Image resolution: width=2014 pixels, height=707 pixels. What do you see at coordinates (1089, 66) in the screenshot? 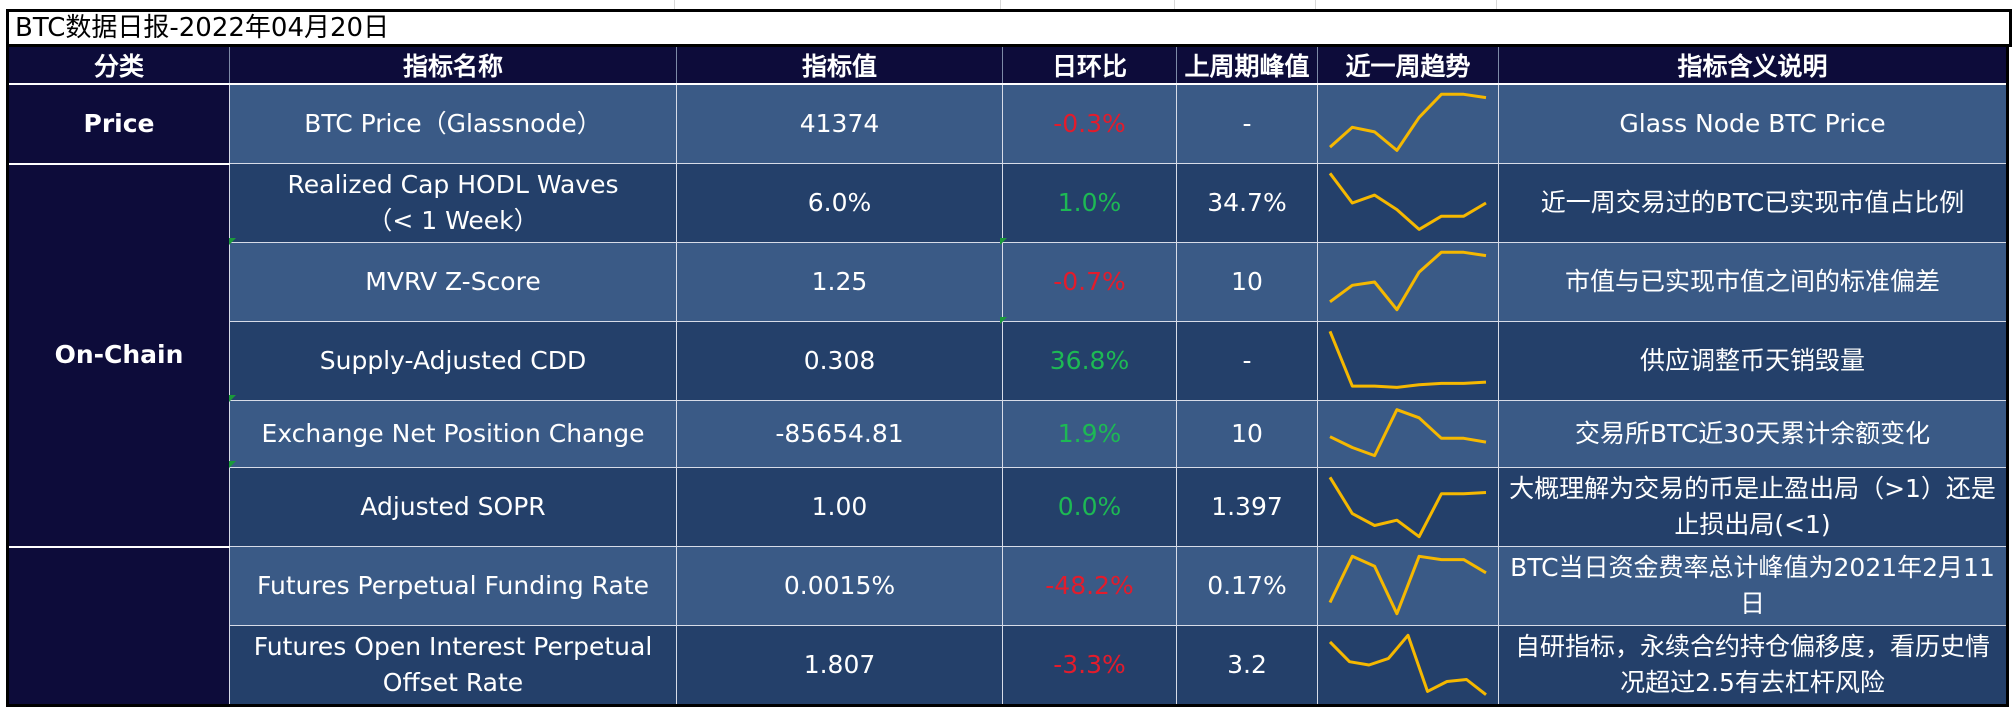
I see `header-dod: 日环比` at bounding box center [1089, 66].